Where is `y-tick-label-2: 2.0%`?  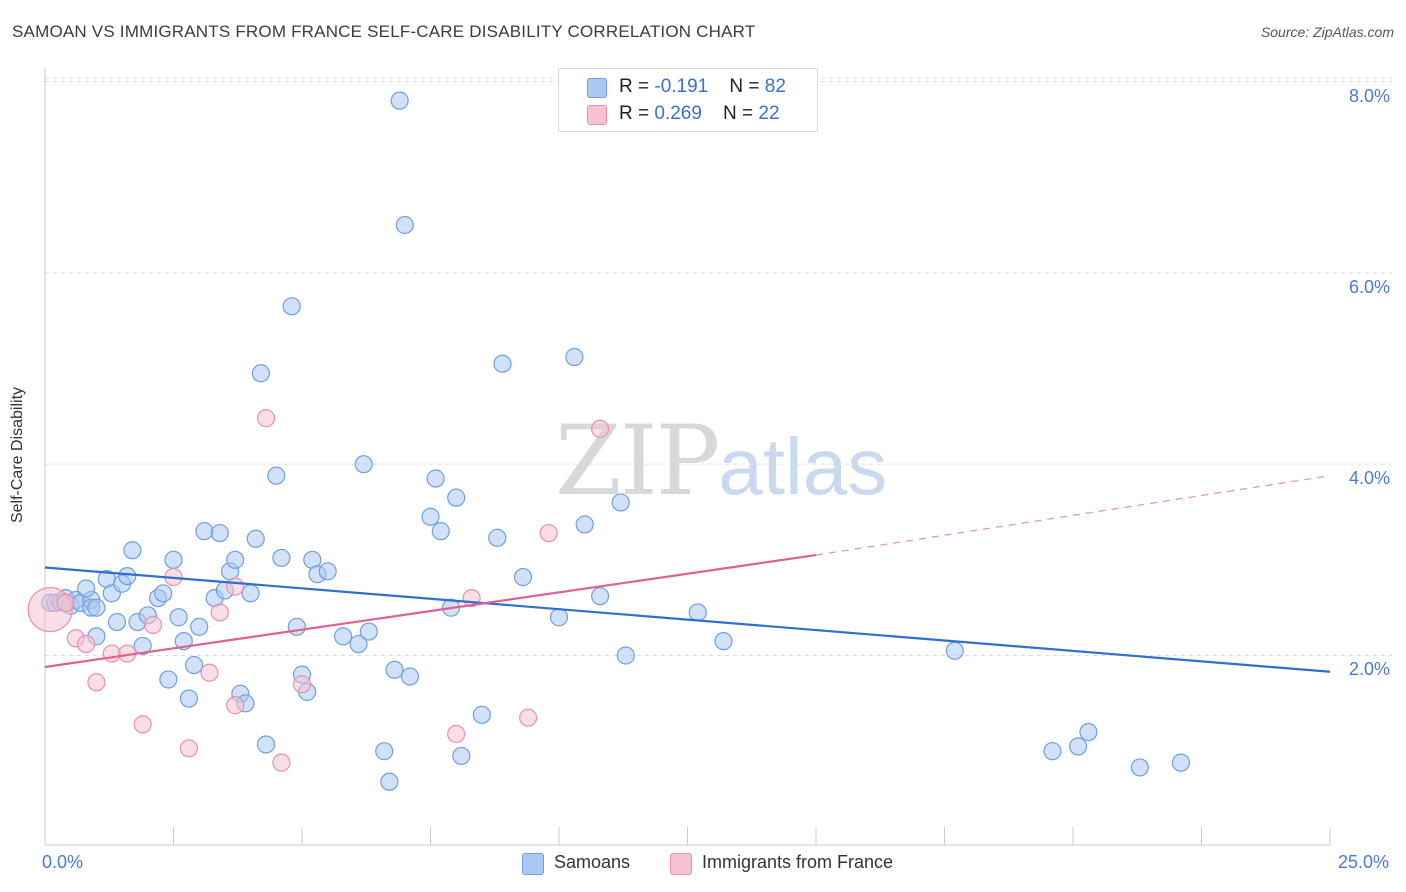 y-tick-label-2: 2.0% is located at coordinates (1370, 669).